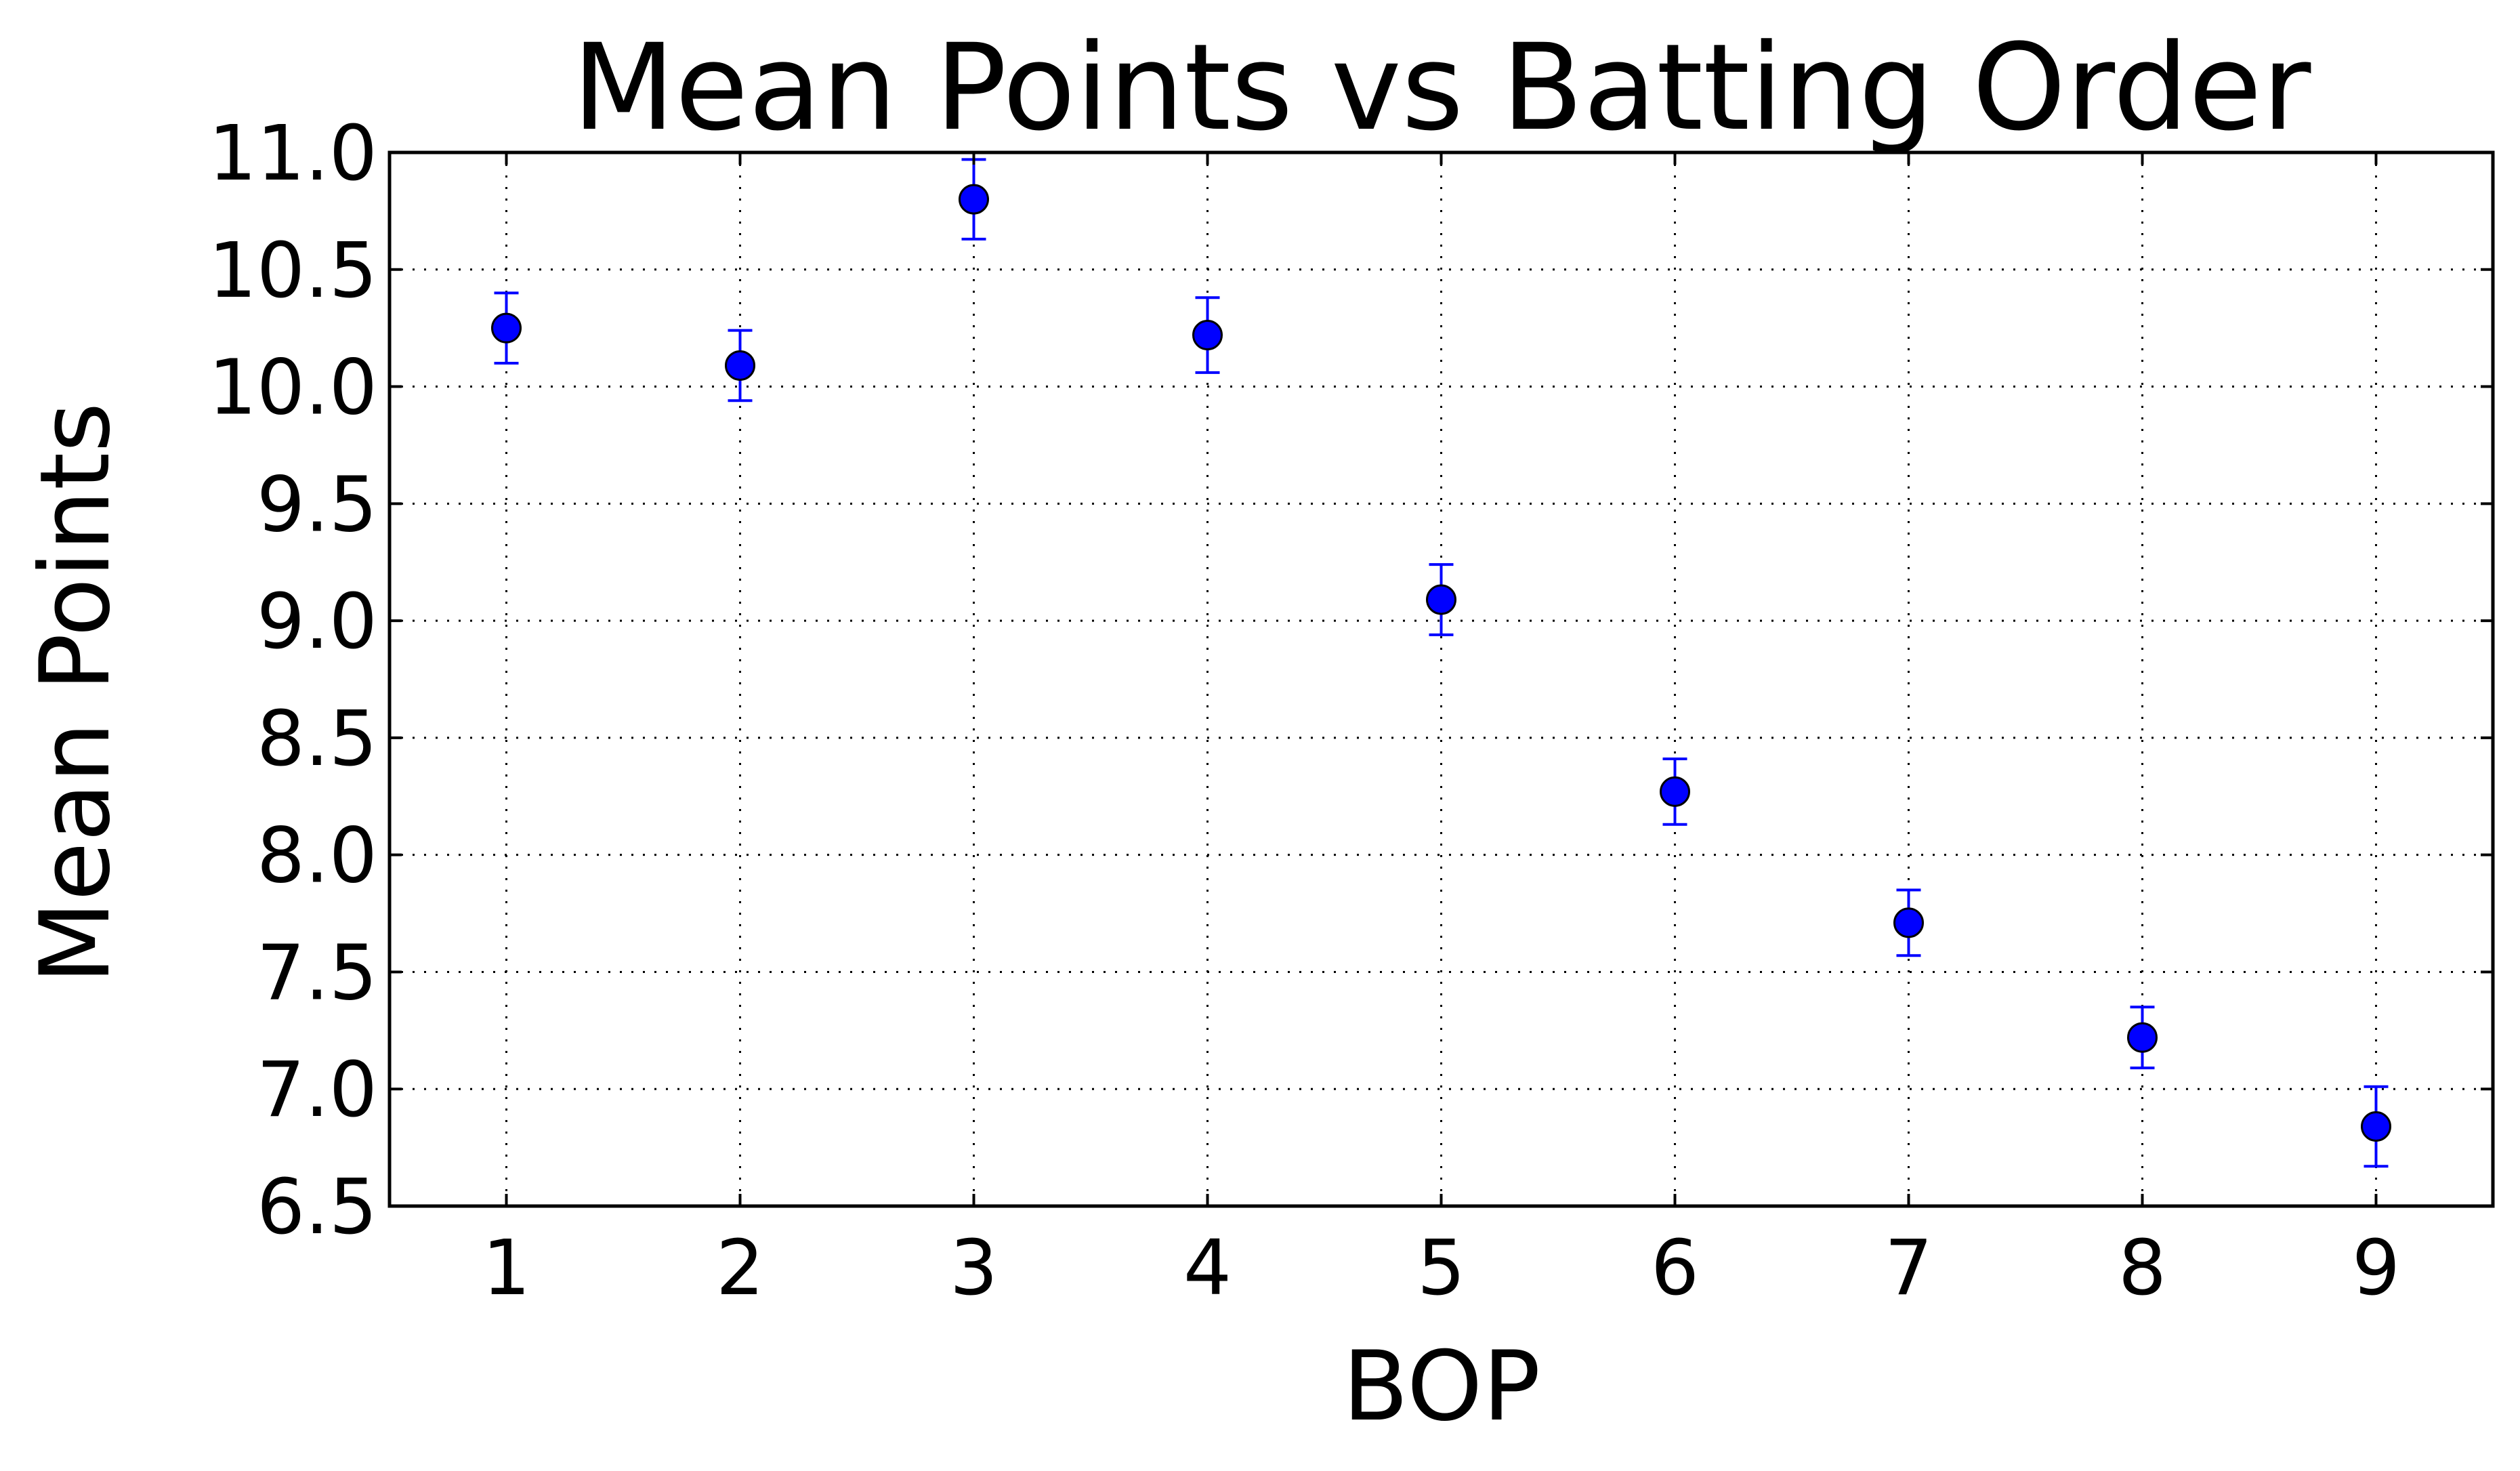  What do you see at coordinates (1207, 1268) in the screenshot?
I see `x-tick-label: 4` at bounding box center [1207, 1268].